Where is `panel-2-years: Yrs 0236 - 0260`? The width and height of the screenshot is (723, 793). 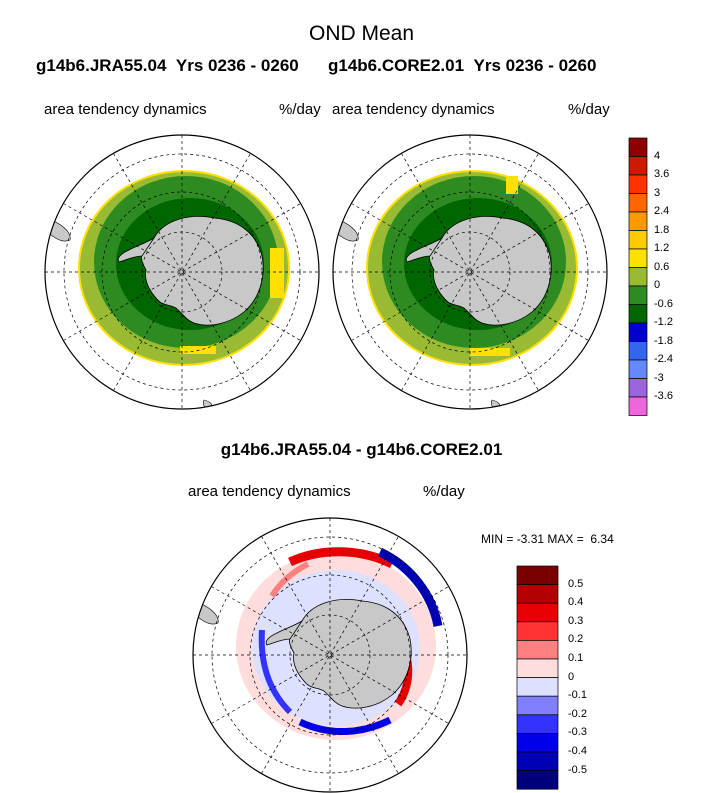 panel-2-years: Yrs 0236 - 0260 is located at coordinates (535, 65).